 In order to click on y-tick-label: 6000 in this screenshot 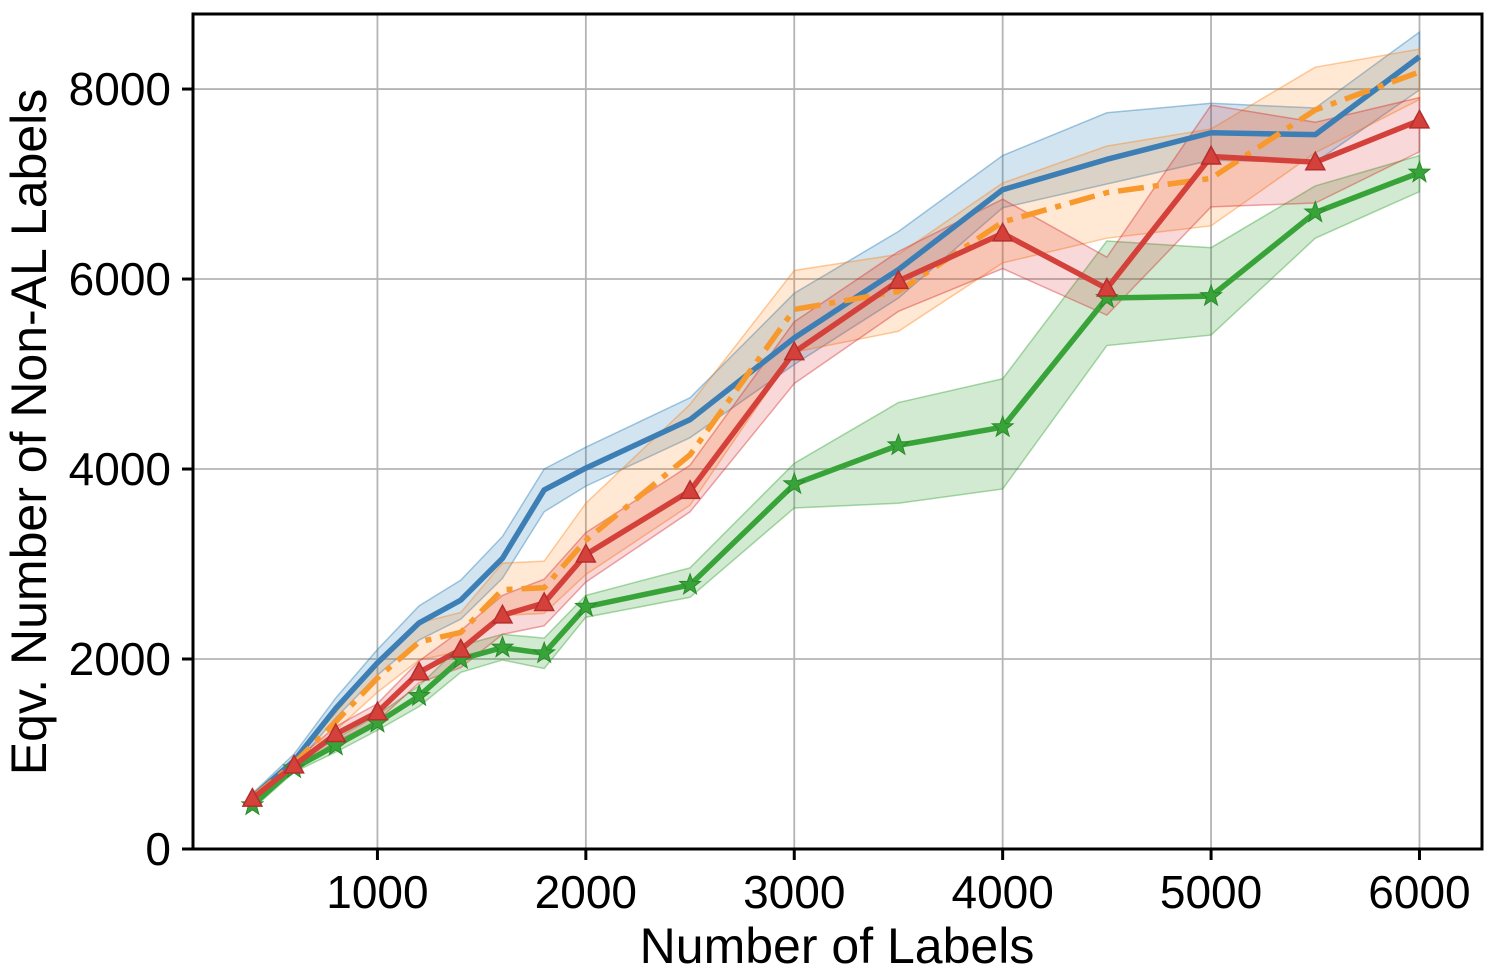, I will do `click(120, 279)`.